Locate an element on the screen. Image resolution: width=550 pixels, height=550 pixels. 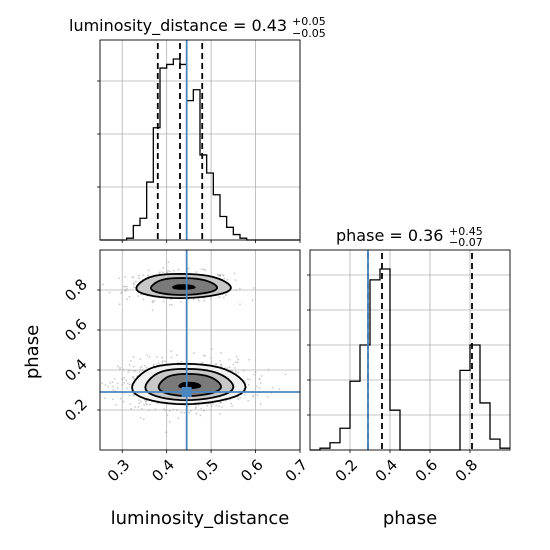
luminosity-distance-x-tick-label: 0.4 is located at coordinates (163, 471).